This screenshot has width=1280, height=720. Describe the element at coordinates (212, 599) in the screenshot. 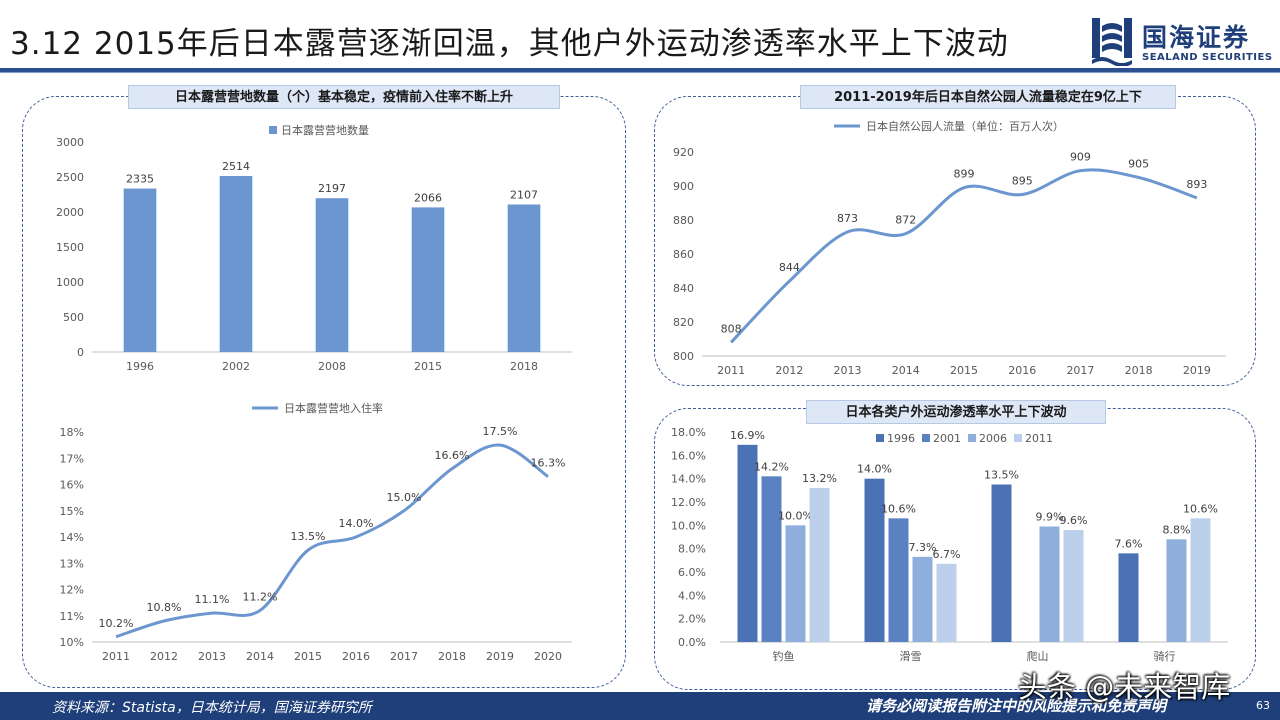

I see `data-label: 11.1%` at that location.